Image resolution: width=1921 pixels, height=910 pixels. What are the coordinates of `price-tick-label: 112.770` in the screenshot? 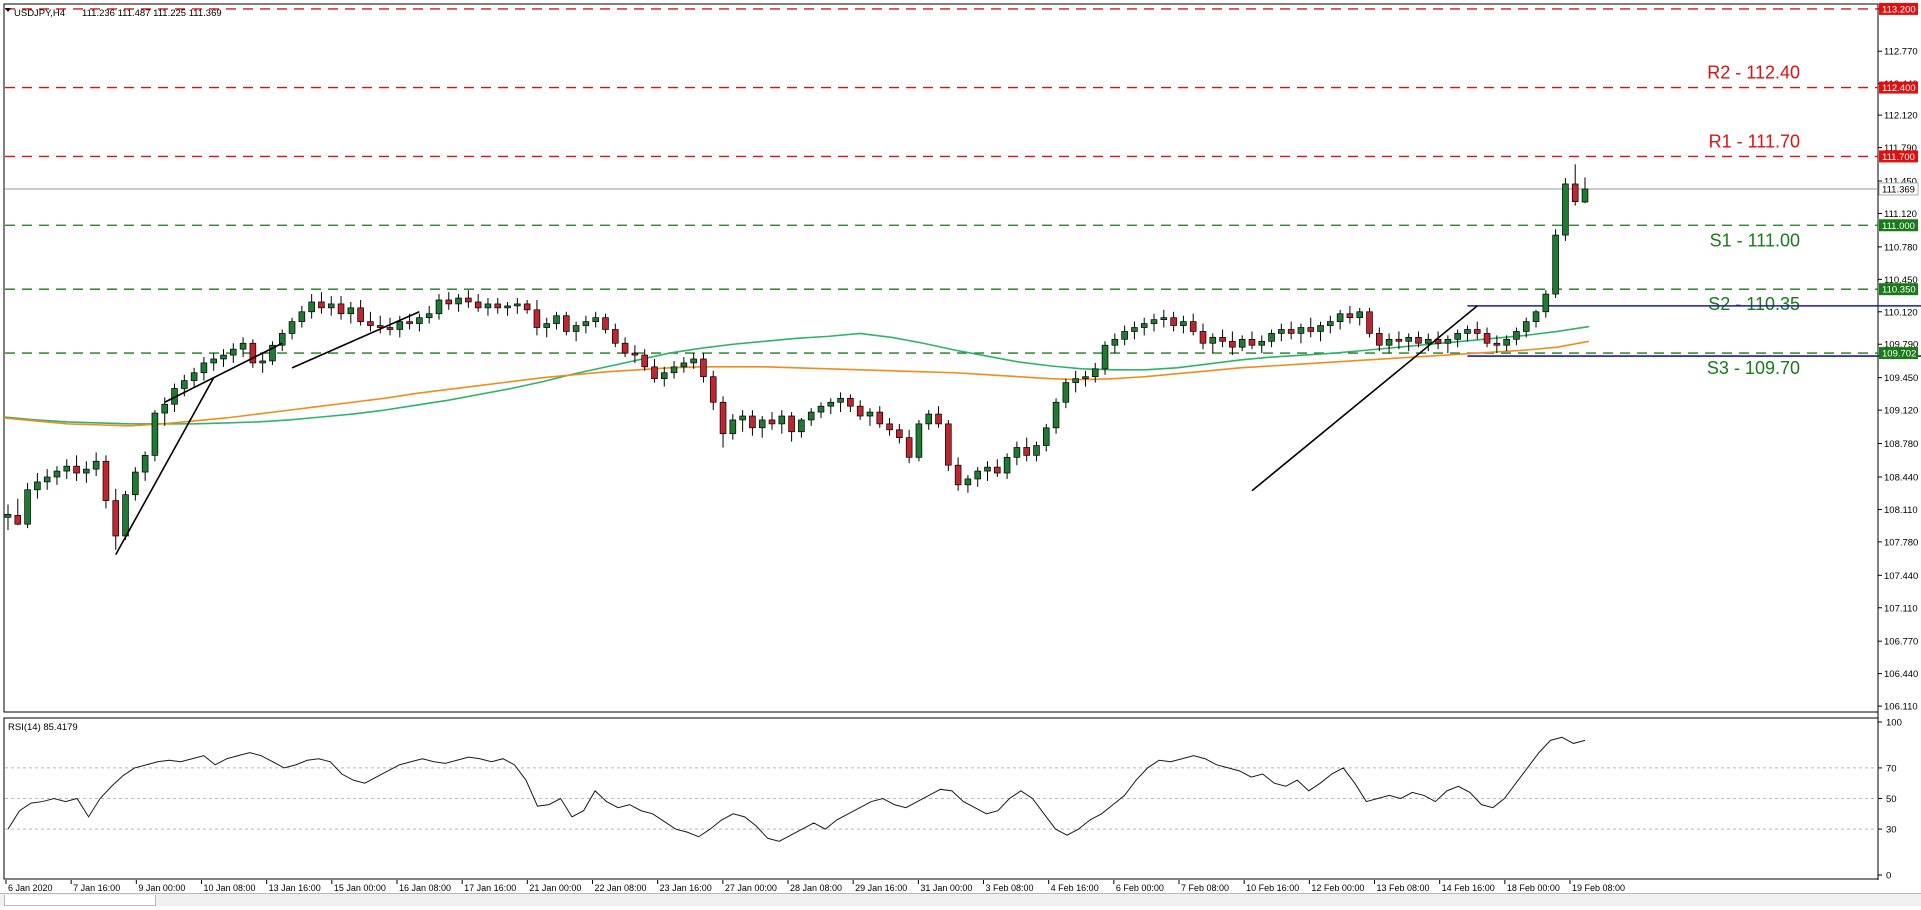 It's located at (1901, 52).